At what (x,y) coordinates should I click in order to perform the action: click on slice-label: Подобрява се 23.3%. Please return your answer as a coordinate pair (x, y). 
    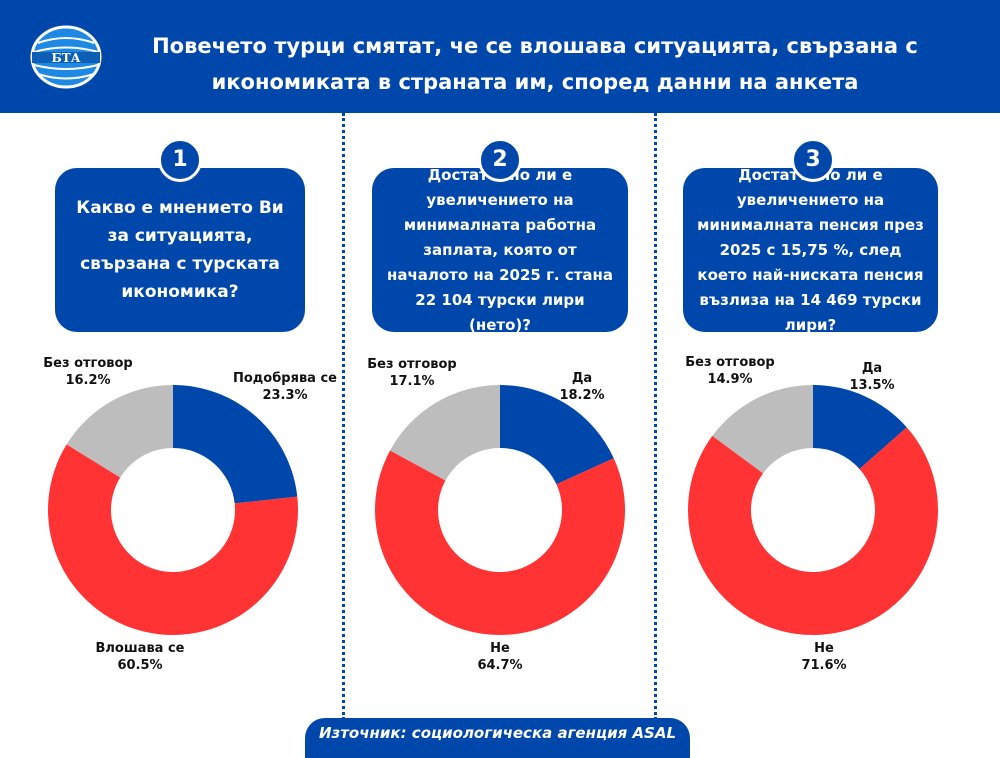
    Looking at the image, I should click on (285, 387).